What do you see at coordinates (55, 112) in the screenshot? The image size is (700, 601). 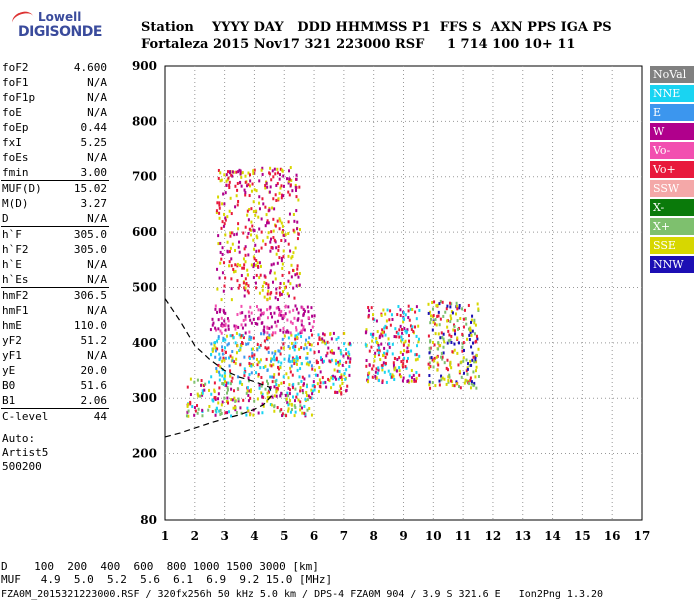 I see `param-row: foE N/A` at bounding box center [55, 112].